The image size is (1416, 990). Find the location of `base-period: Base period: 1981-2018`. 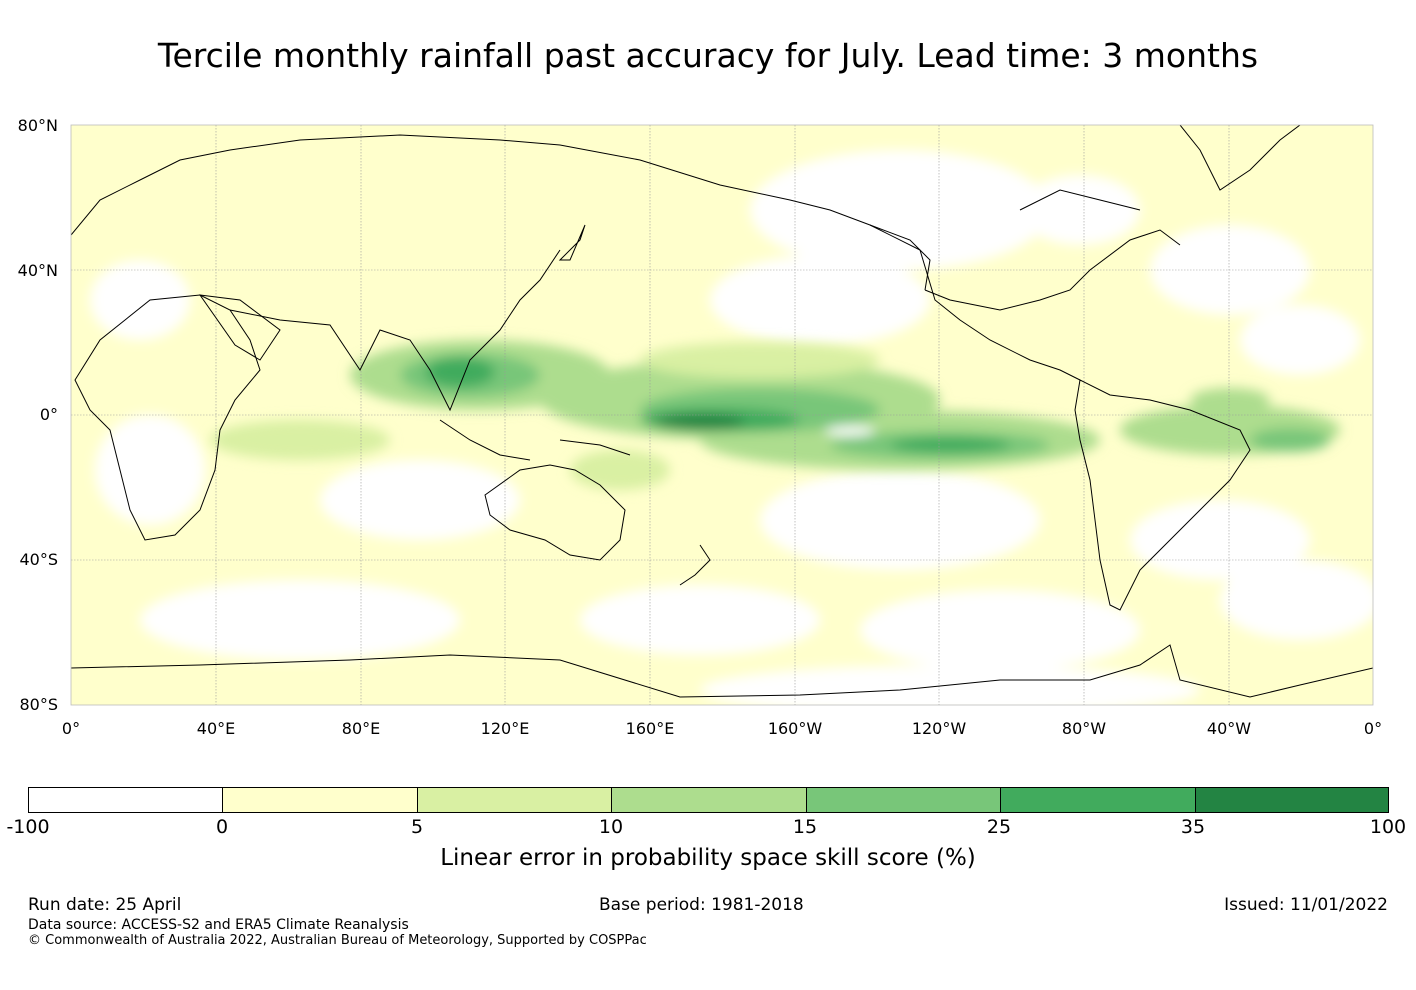

base-period: Base period: 1981-2018 is located at coordinates (701, 905).